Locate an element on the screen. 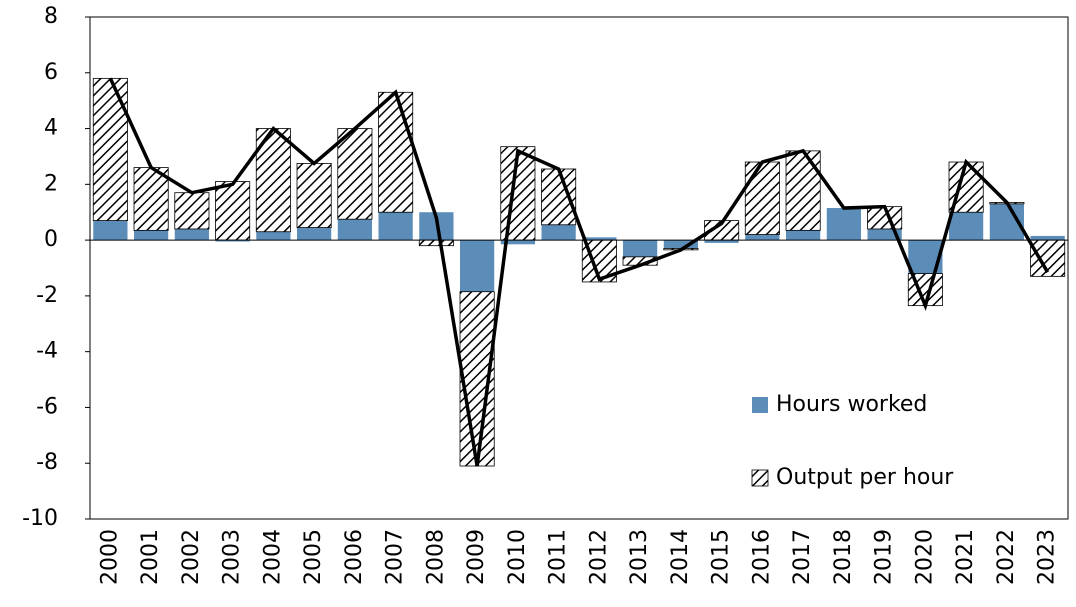  x-tick-label: 2022 is located at coordinates (1006, 557).